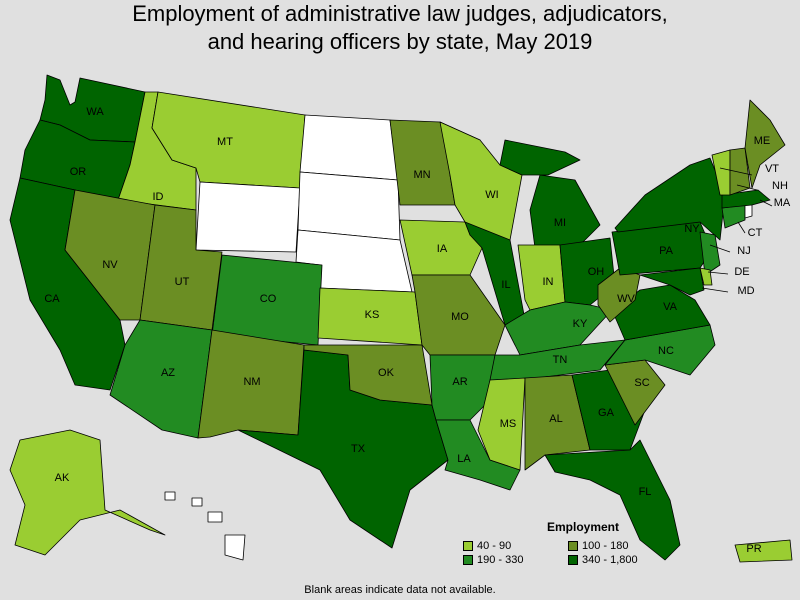  What do you see at coordinates (560, 223) in the screenshot?
I see `state-label-mi: MI` at bounding box center [560, 223].